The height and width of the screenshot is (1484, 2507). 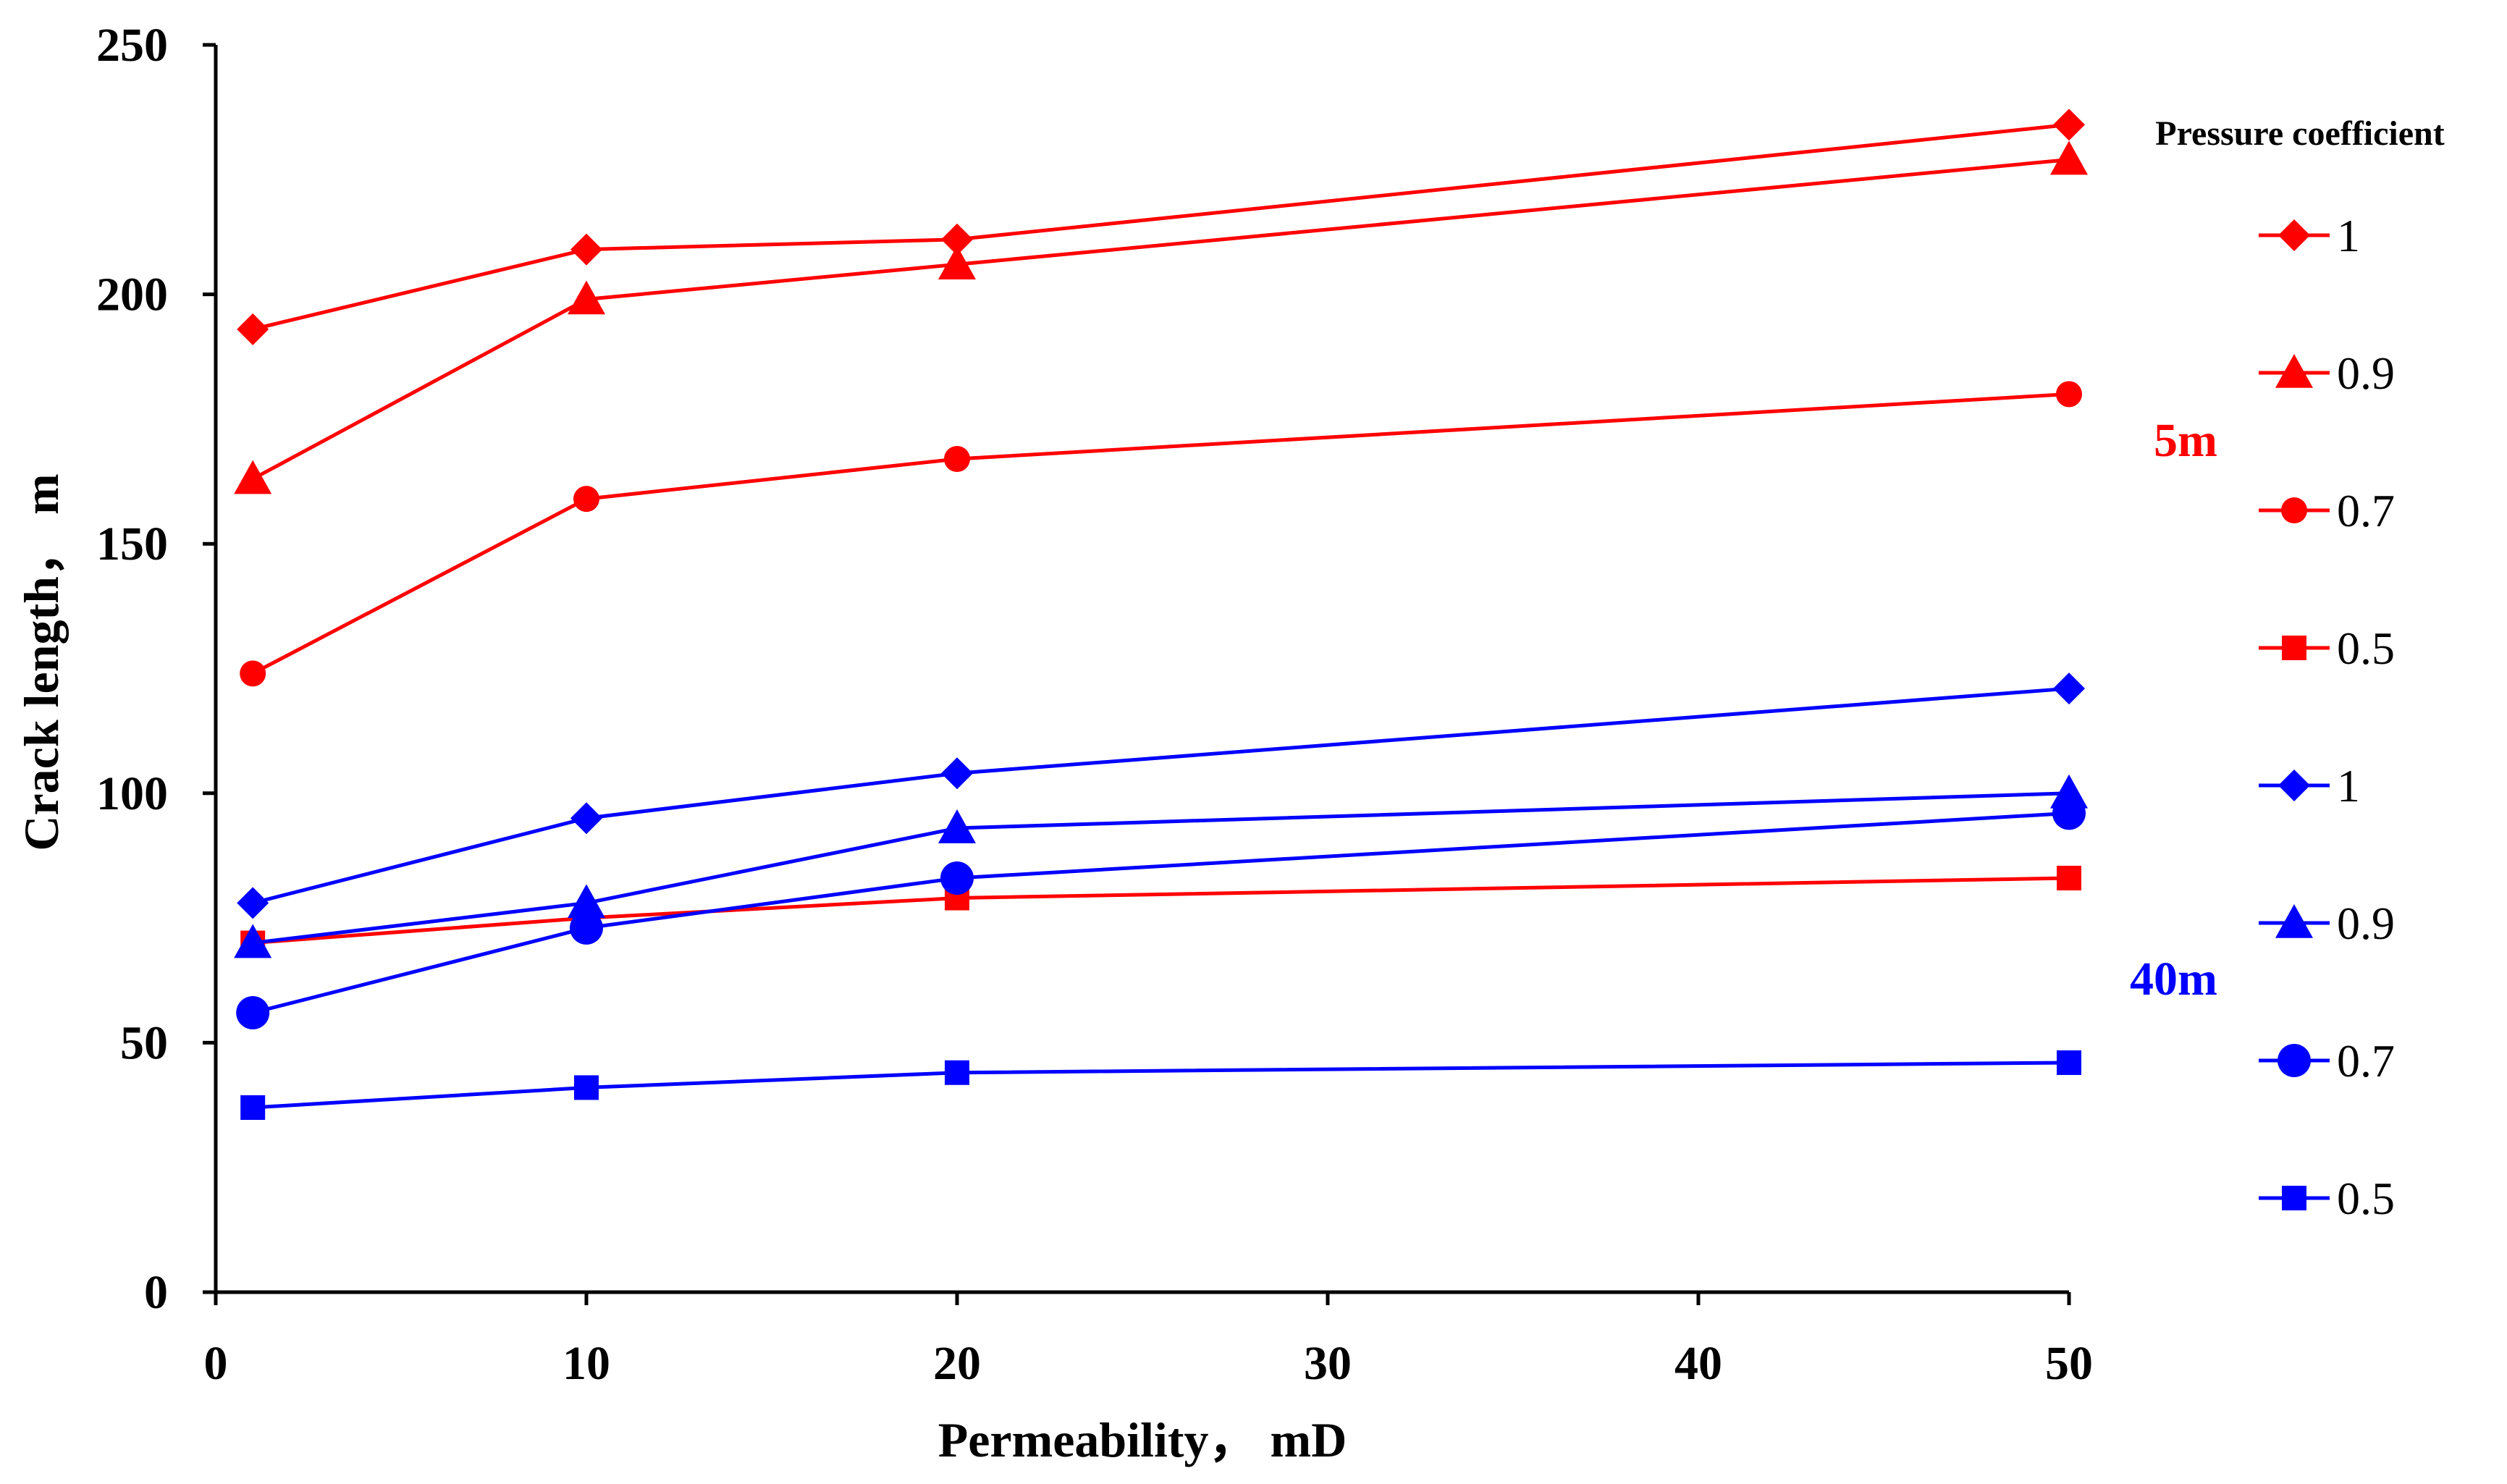 What do you see at coordinates (156, 1292) in the screenshot?
I see `y-tick-label: 0` at bounding box center [156, 1292].